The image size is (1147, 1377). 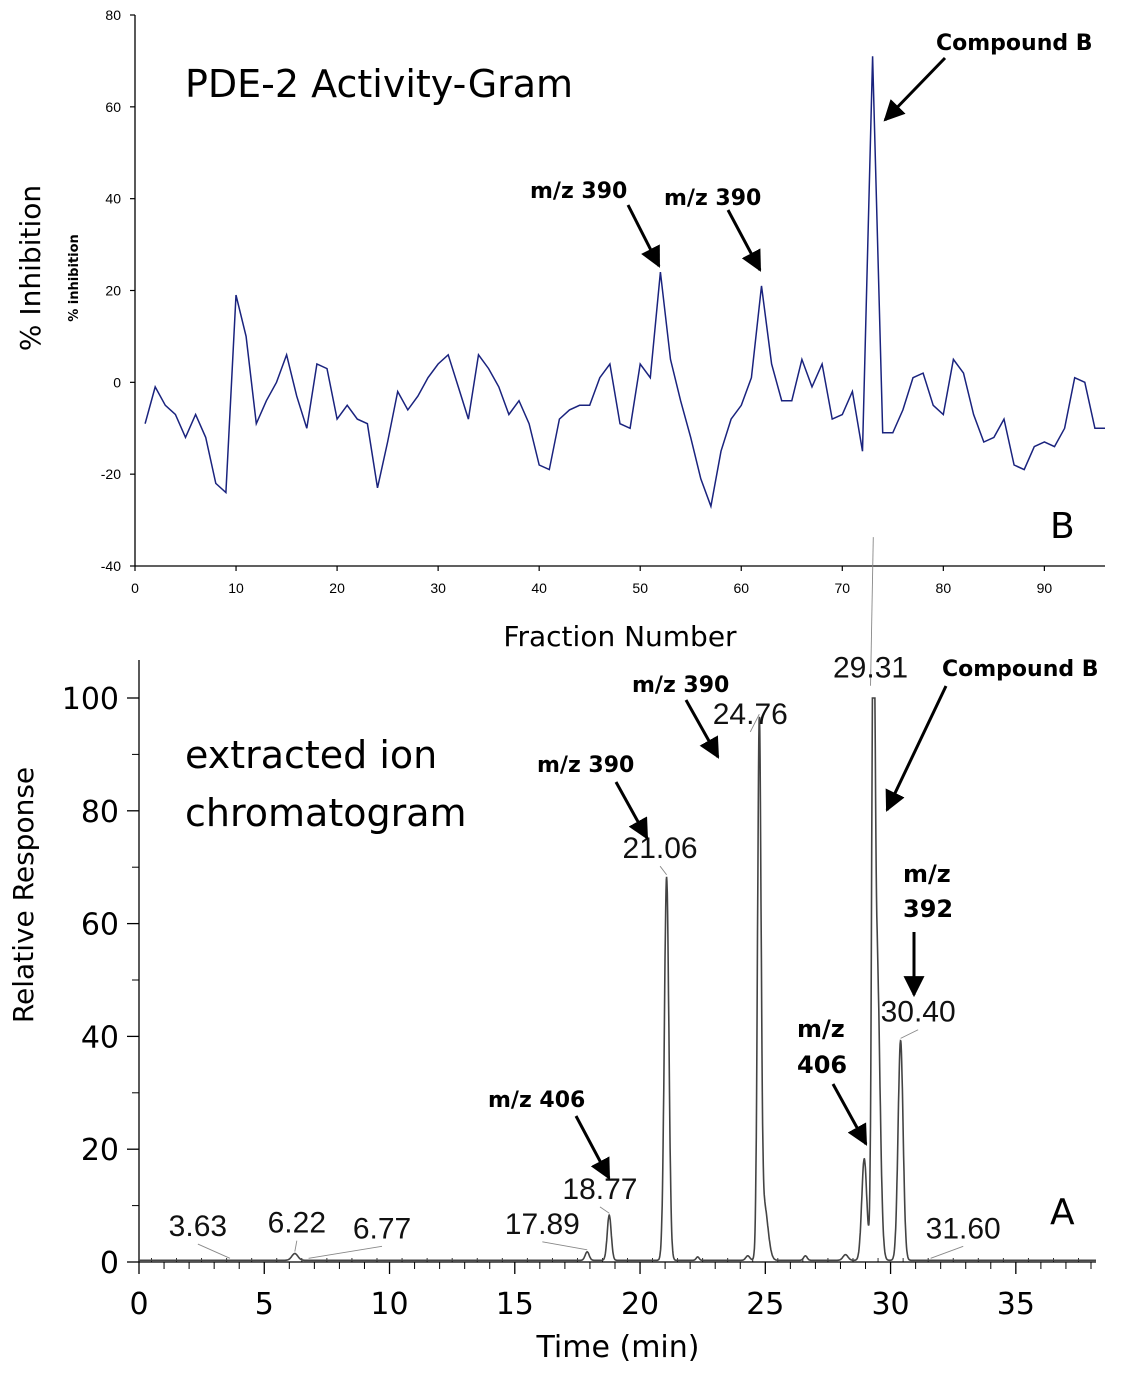 What do you see at coordinates (963, 1228) in the screenshot?
I see `peak-retention-label: 31.60` at bounding box center [963, 1228].